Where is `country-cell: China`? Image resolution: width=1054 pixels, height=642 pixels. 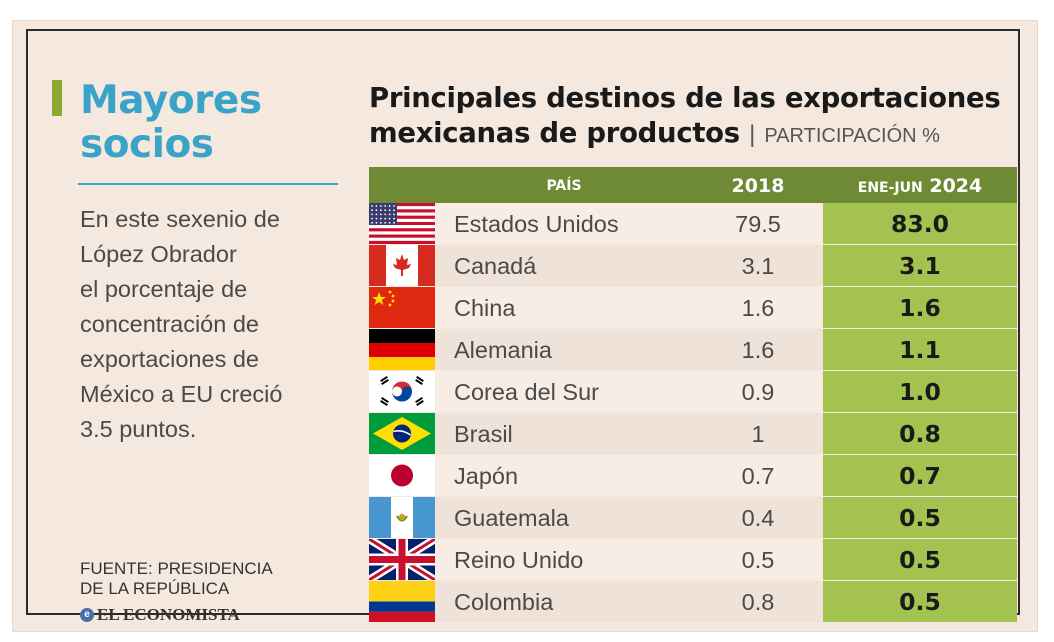 country-cell: China is located at coordinates (564, 307).